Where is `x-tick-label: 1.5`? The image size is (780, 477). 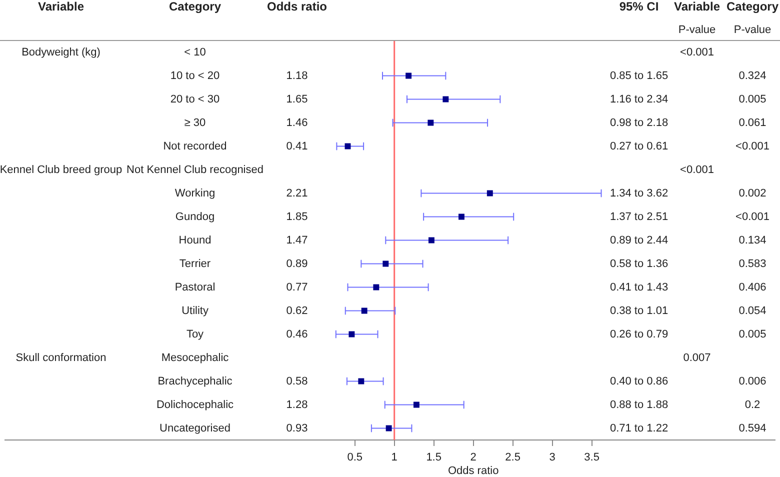 x-tick-label: 1.5 is located at coordinates (434, 458).